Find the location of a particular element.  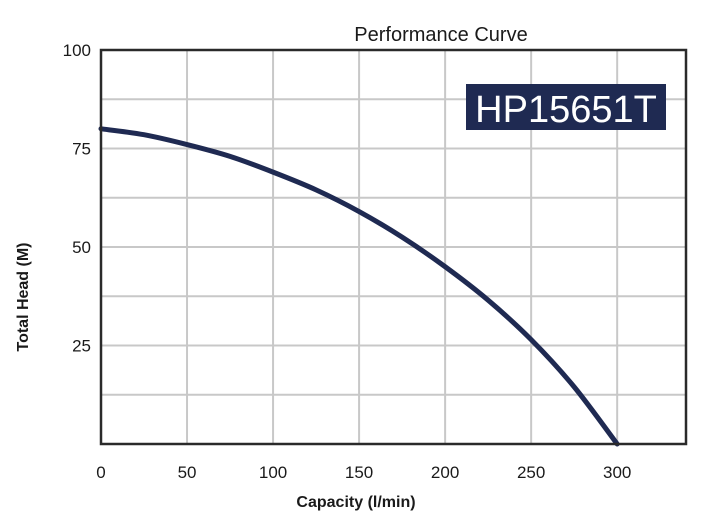

y-tick-label: 50 is located at coordinates (81, 247).